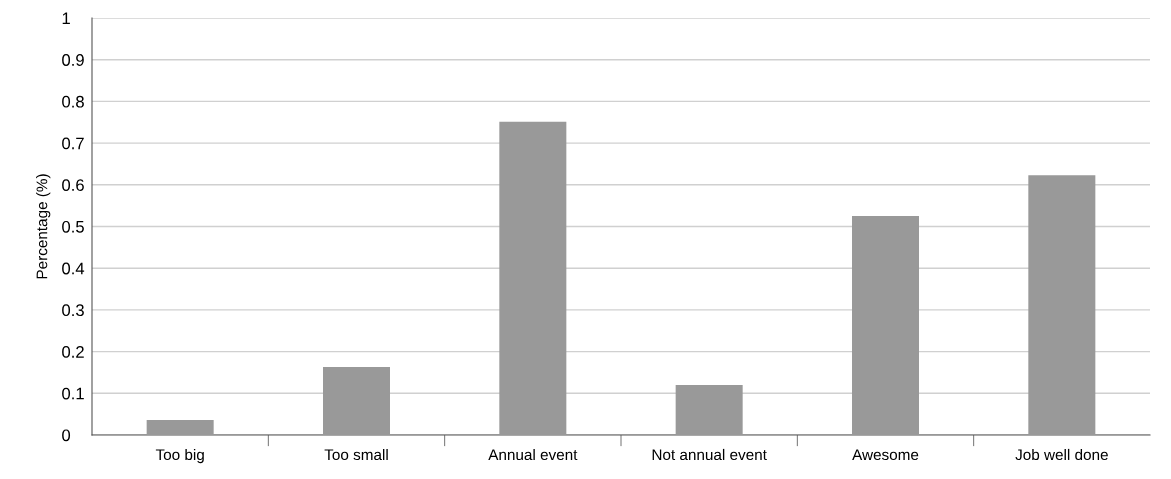  Describe the element at coordinates (73, 60) in the screenshot. I see `y-tick-label: 0.9` at that location.